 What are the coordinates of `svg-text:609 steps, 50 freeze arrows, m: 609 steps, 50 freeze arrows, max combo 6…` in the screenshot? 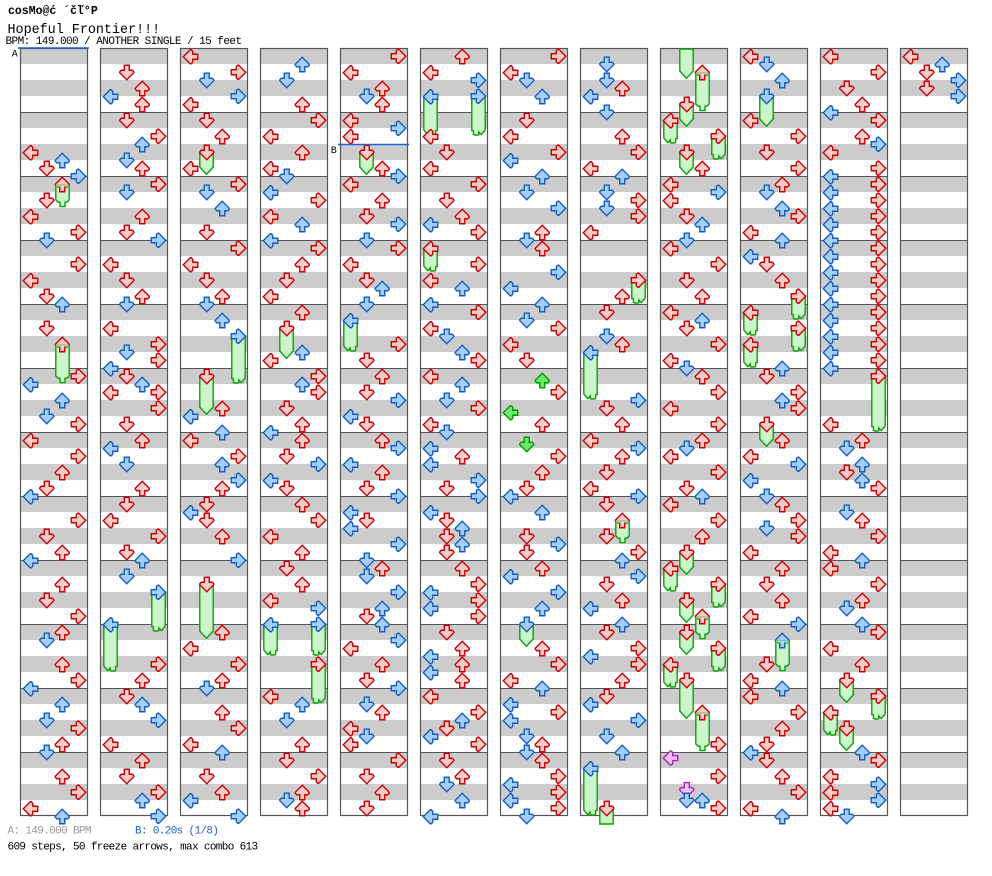 It's located at (133, 848).